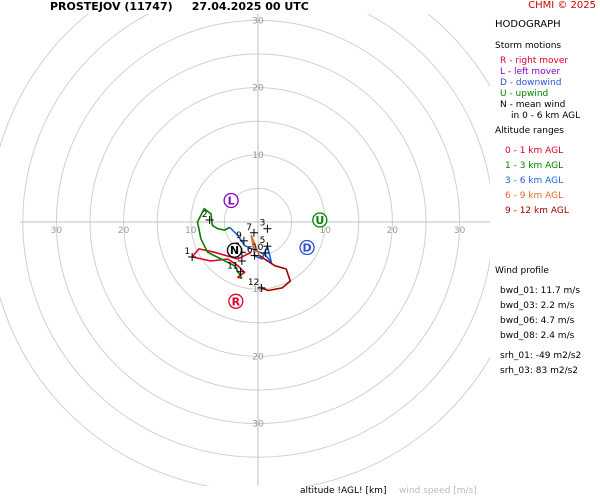  I want to click on tick-label-east-2: 30, so click(460, 231).